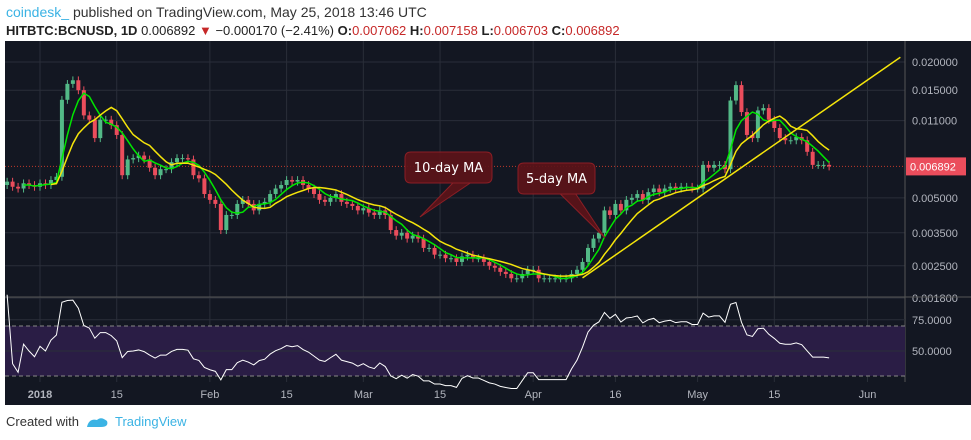 This screenshot has width=971, height=440. What do you see at coordinates (935, 199) in the screenshot?
I see `y-tick-label: 0.005000` at bounding box center [935, 199].